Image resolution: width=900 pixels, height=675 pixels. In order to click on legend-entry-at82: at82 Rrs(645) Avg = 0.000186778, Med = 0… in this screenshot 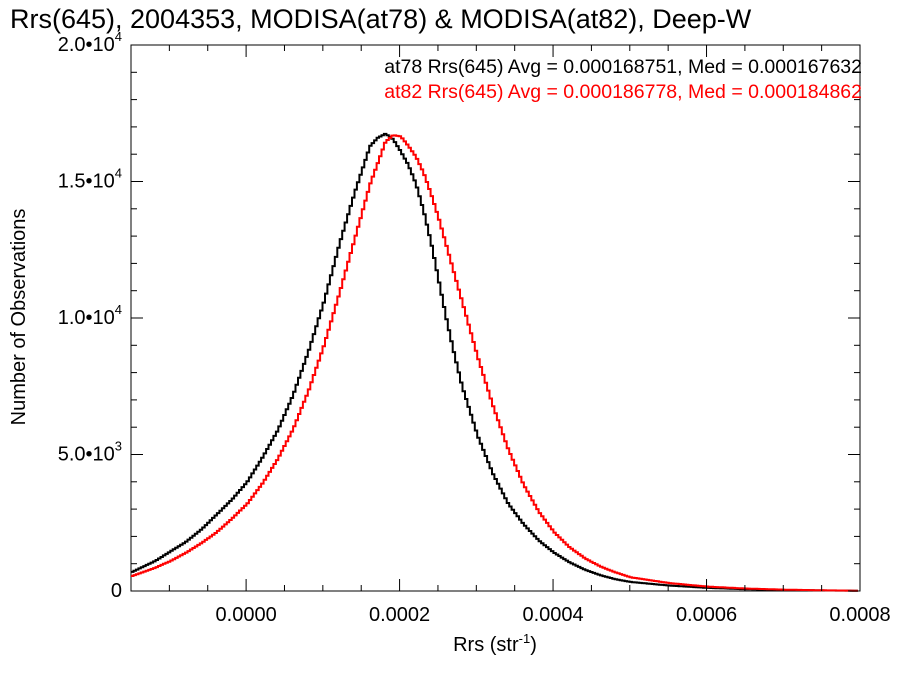, I will do `click(623, 92)`.